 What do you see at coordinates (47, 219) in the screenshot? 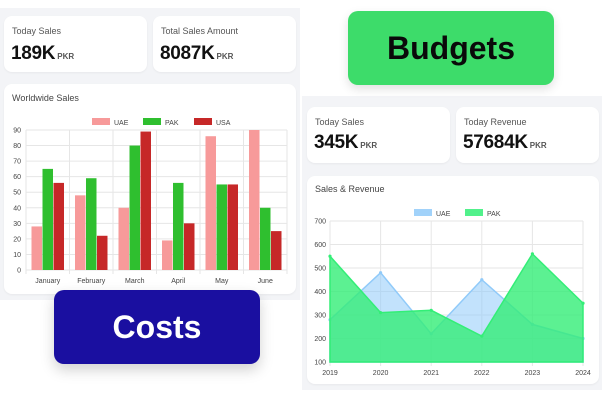
I see `bar-pak-january` at bounding box center [47, 219].